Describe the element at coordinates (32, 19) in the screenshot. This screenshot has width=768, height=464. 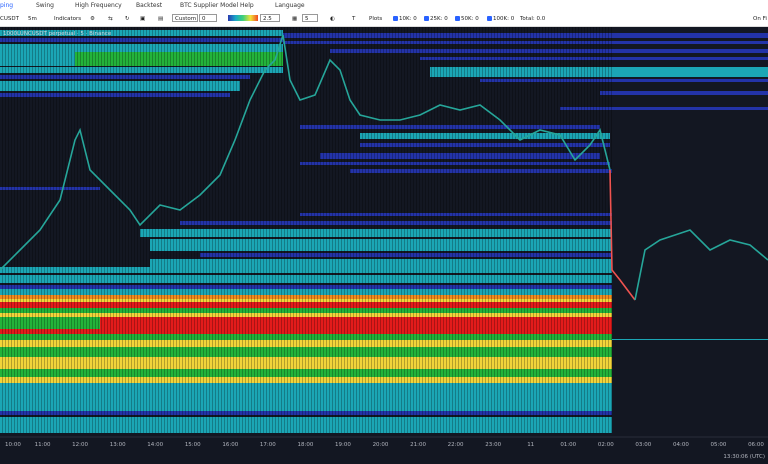
I see `interval: 5m` at that location.